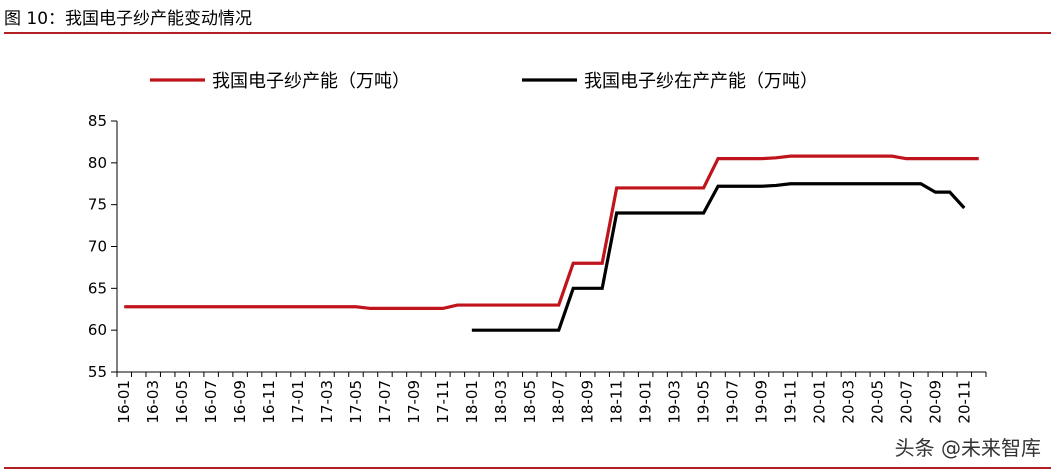  Describe the element at coordinates (559, 402) in the screenshot. I see `x-tick-label: 18-07` at that location.